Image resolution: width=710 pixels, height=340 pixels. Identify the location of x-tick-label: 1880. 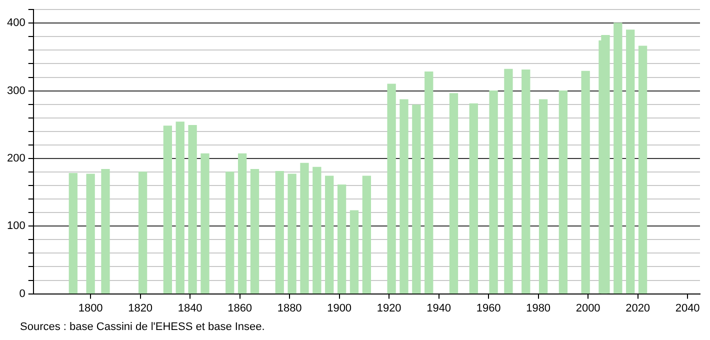
(289, 308).